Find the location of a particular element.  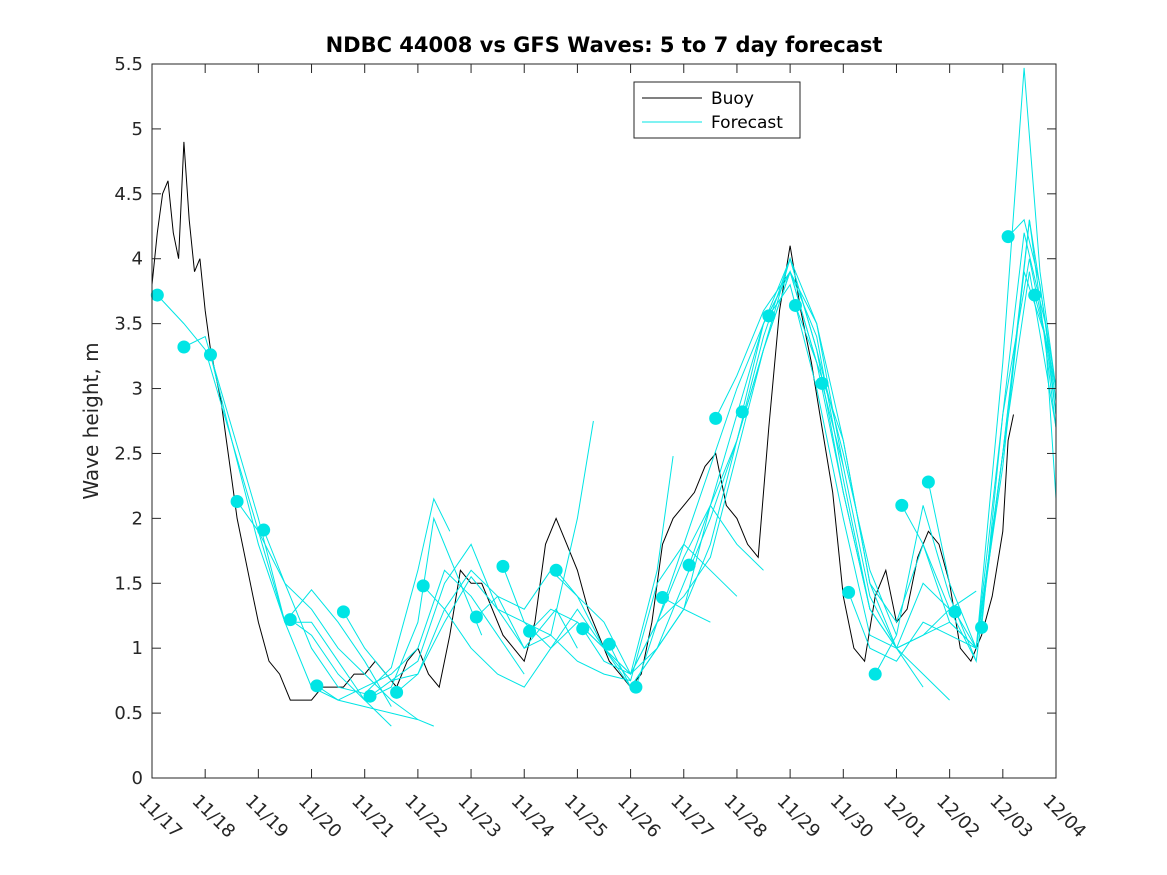

y-tick-label: 2.5 is located at coordinates (128, 453).